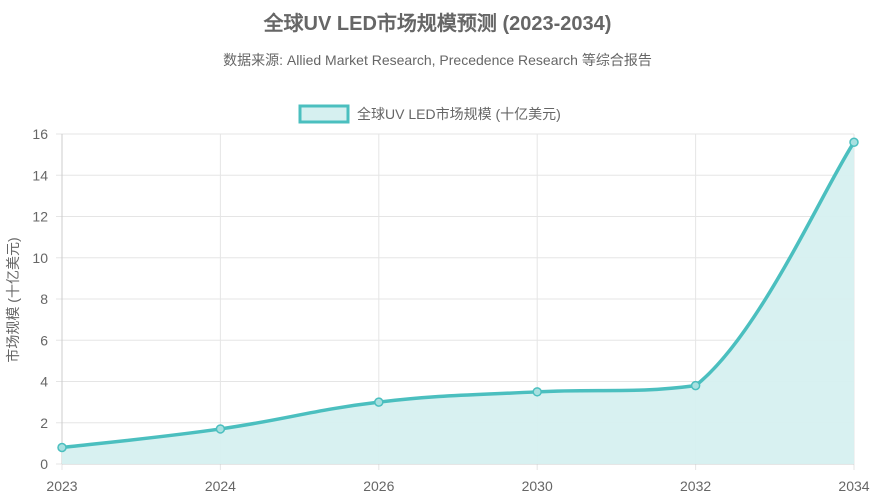 This screenshot has height=500, width=875. Describe the element at coordinates (459, 114) in the screenshot. I see `legend-label: 全球UV LED市场规模 (十亿美元)` at that location.